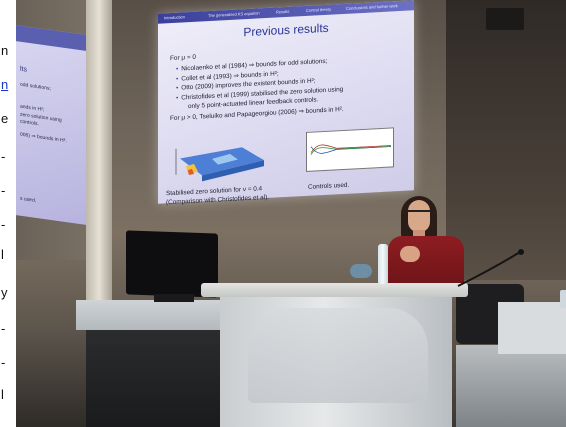 The width and height of the screenshot is (566, 427). Describe the element at coordinates (490, 268) in the screenshot. I see `microphone` at that location.